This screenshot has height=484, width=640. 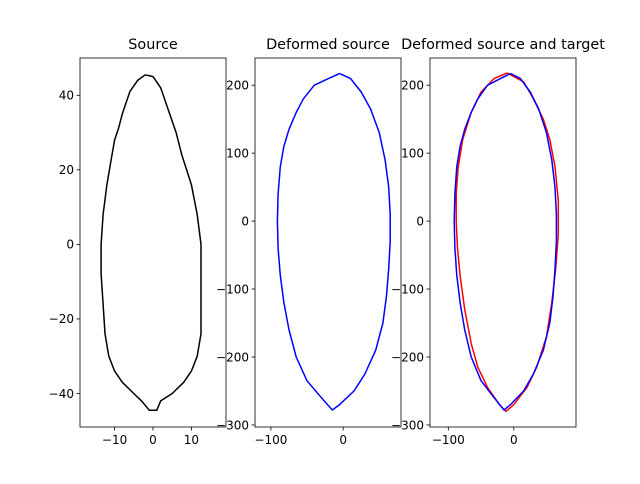 I want to click on y-tick-label: 40, so click(x=66, y=96).